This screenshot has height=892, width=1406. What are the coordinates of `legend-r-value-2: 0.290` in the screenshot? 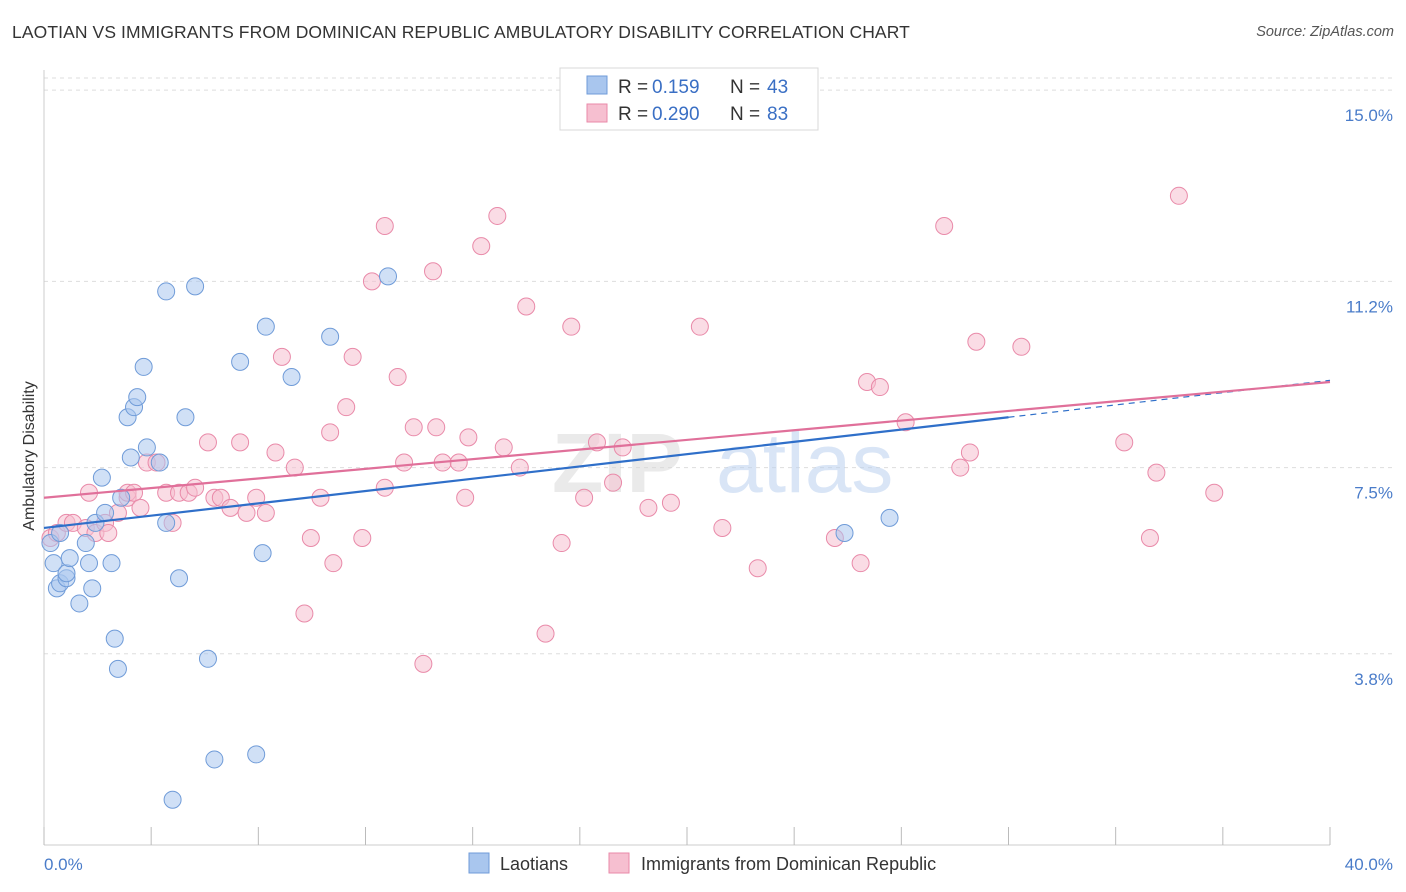 It's located at (676, 114).